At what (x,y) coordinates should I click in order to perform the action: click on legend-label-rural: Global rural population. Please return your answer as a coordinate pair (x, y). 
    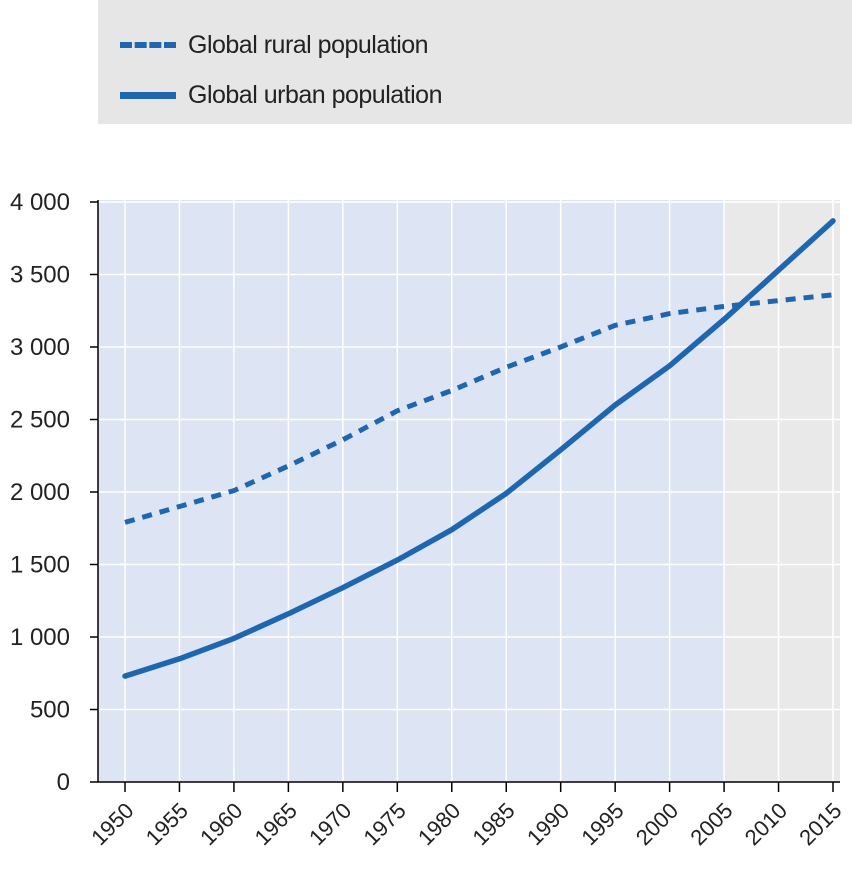
    Looking at the image, I should click on (308, 44).